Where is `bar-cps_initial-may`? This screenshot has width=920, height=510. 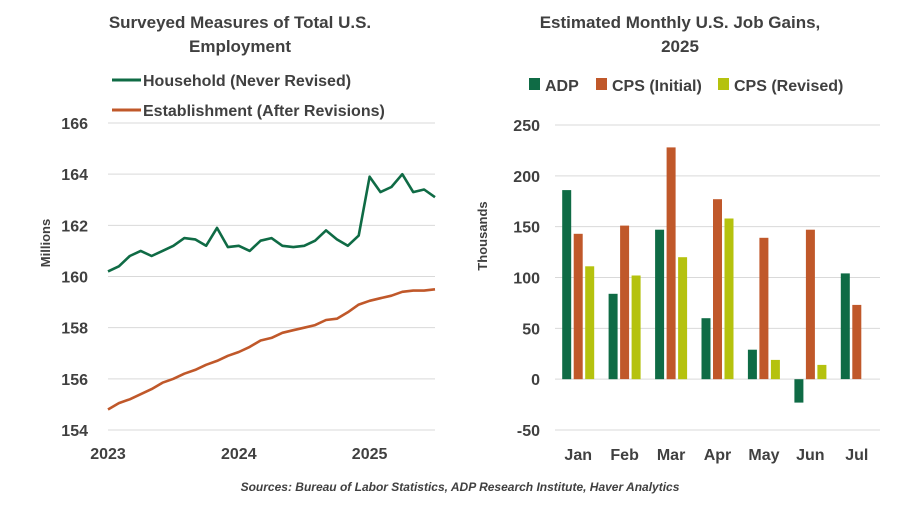 bar-cps_initial-may is located at coordinates (764, 308).